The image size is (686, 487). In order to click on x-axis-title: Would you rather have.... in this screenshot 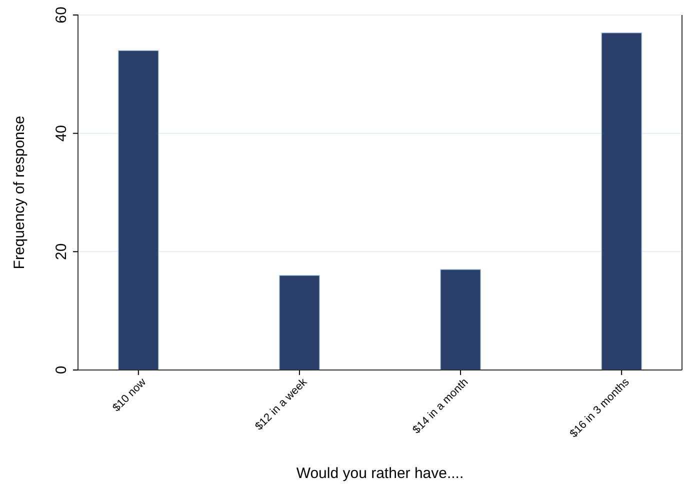, I will do `click(380, 473)`.